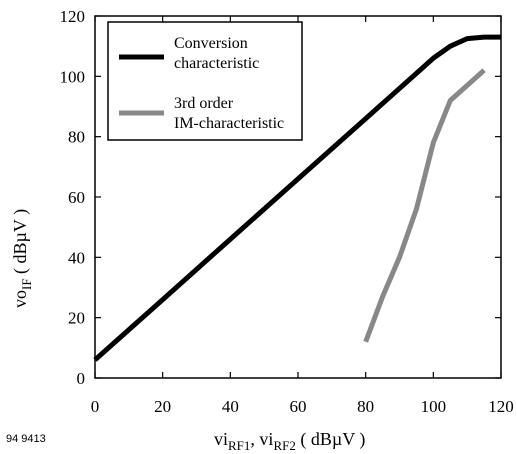 The height and width of the screenshot is (454, 517). I want to click on legend-label-conversion-line1: Conversion, so click(211, 43).